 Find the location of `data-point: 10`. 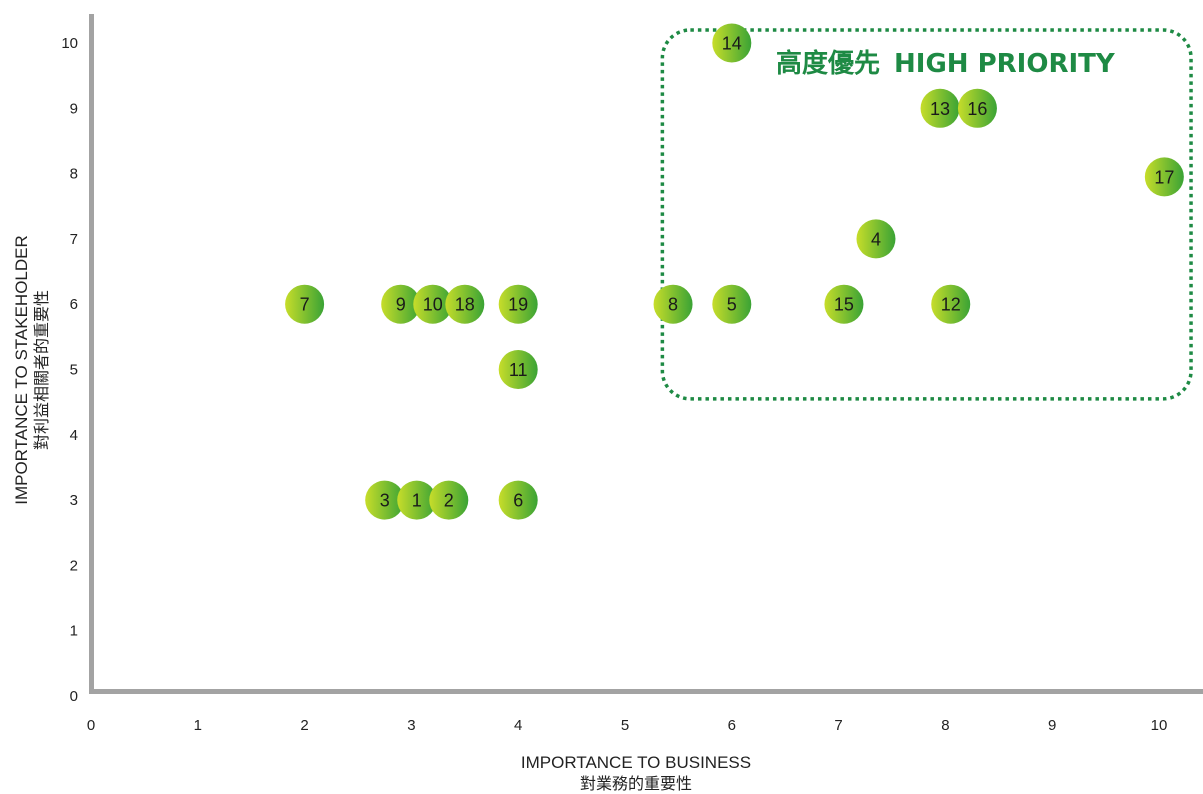

data-point: 10 is located at coordinates (433, 304).